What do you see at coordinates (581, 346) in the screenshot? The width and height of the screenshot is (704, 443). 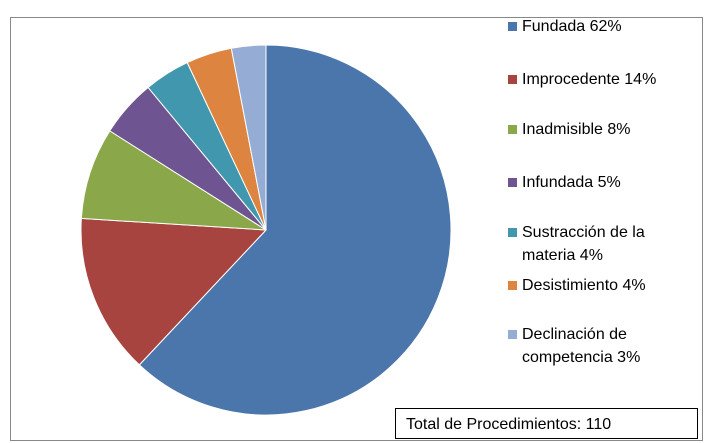 I see `legend-label: Declinación de competencia 3%` at bounding box center [581, 346].